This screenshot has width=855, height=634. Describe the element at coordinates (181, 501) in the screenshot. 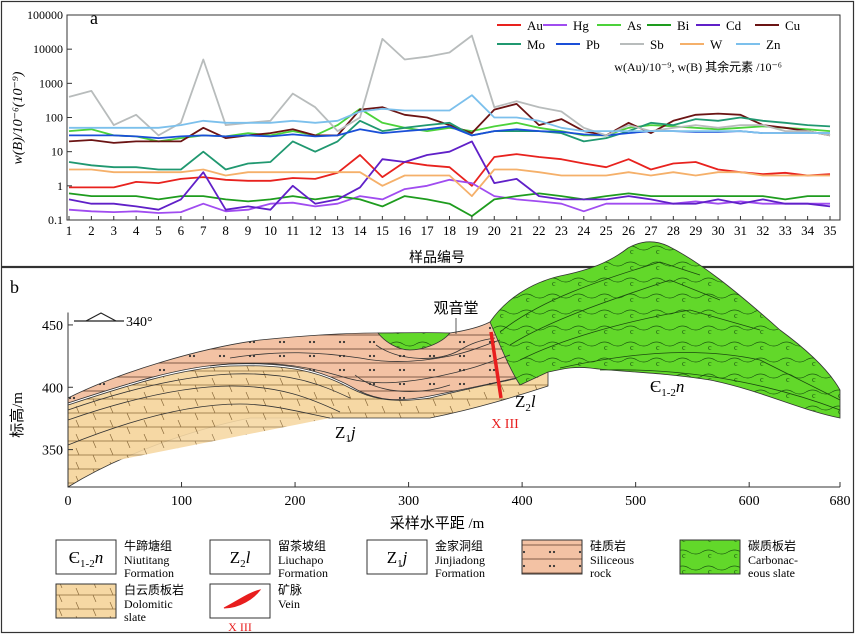

I see `b-x-tick-label: 100` at that location.